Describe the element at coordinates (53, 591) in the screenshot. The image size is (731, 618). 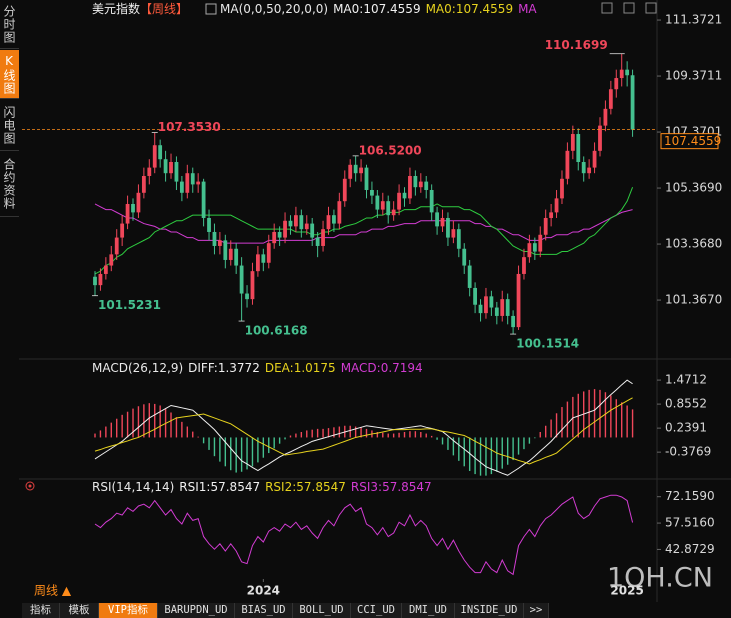
I see `period-button: 周线 ▲` at that location.